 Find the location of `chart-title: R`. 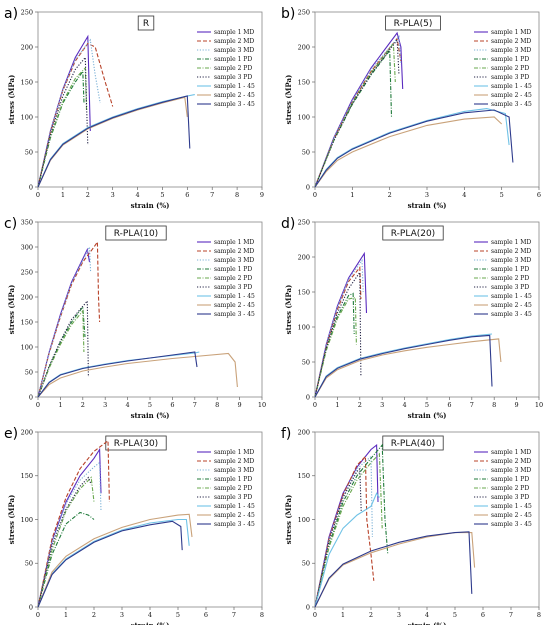

chart-title: R is located at coordinates (146, 24).